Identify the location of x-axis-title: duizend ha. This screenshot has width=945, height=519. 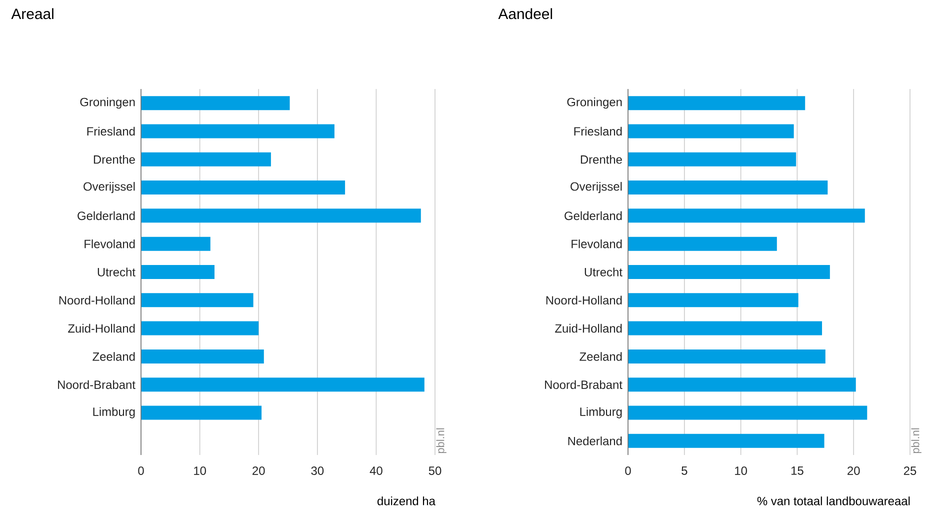
(406, 501).